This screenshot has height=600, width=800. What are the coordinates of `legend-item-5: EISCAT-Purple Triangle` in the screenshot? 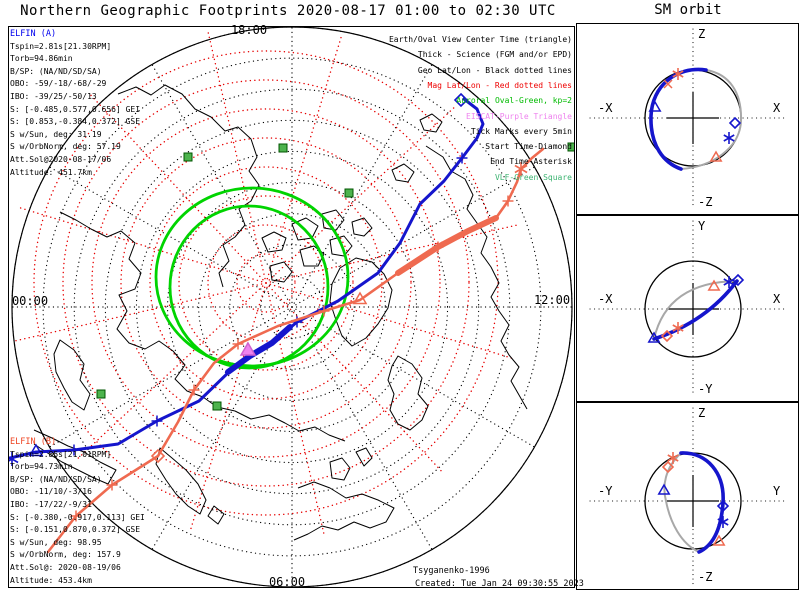 It's located at (519, 116).